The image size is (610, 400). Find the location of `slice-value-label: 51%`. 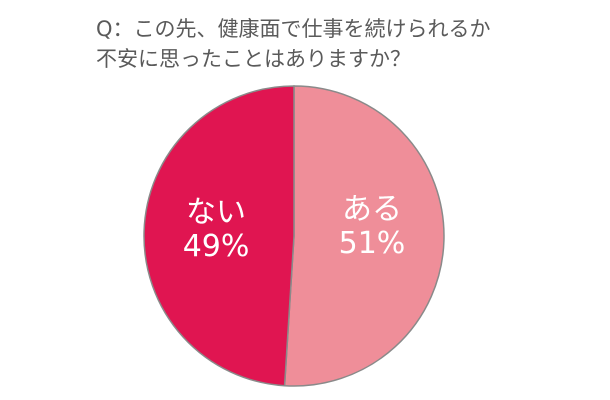

slice-value-label: 51% is located at coordinates (372, 243).